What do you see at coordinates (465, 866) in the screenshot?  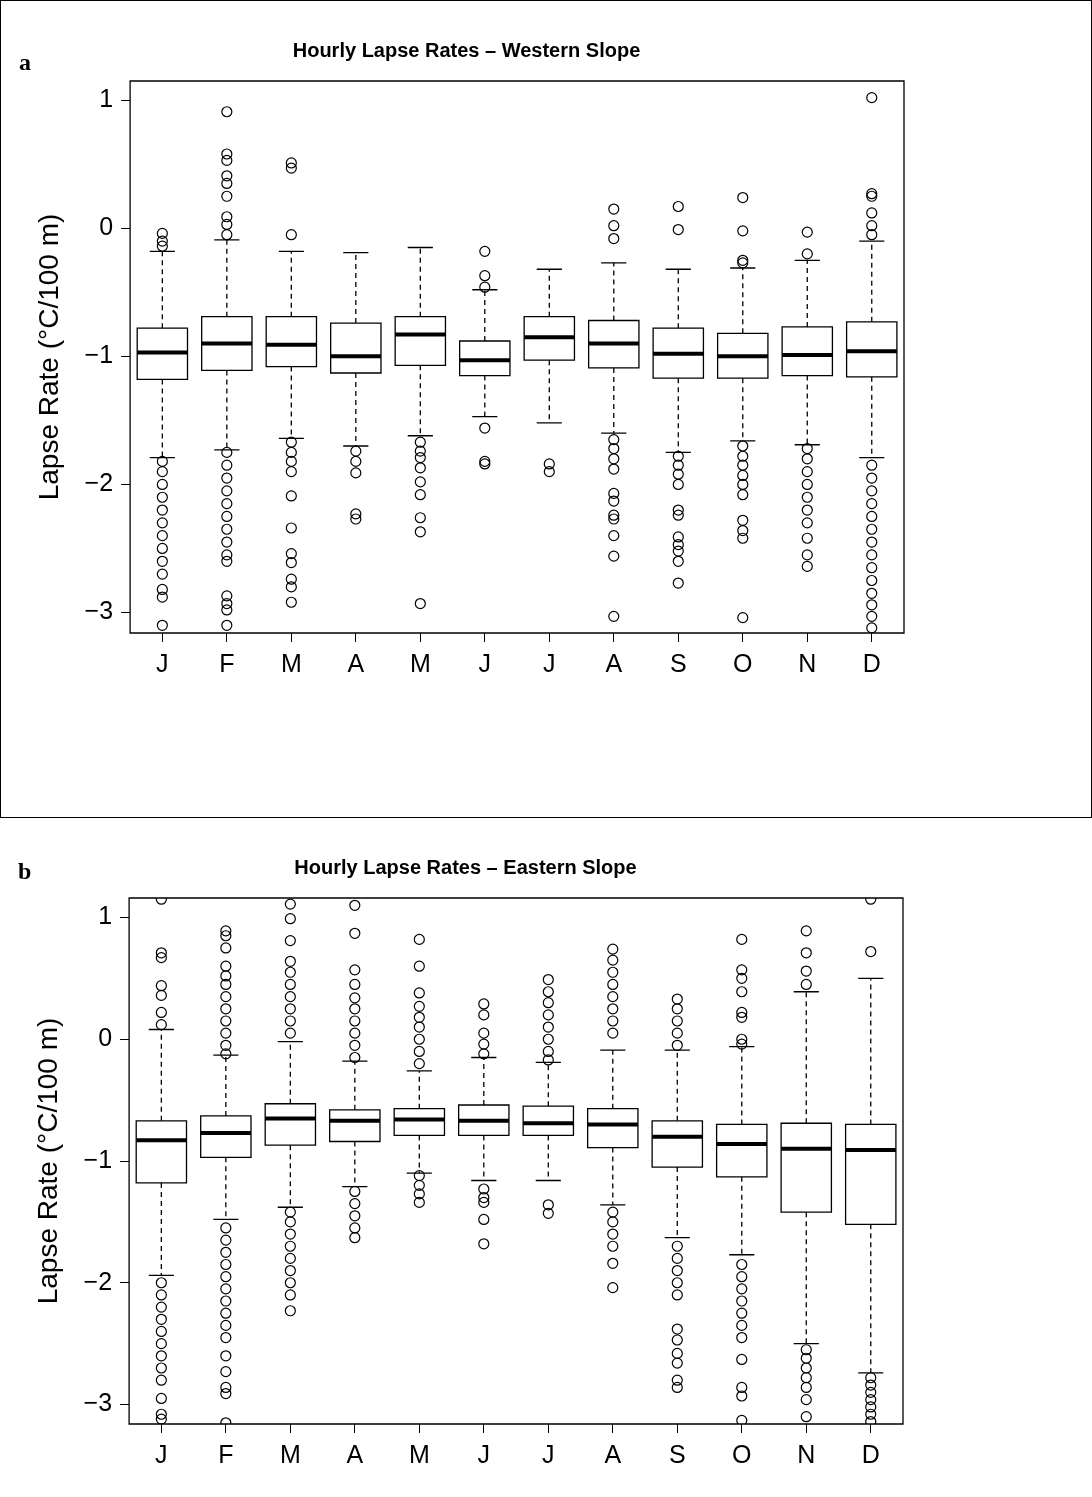 I see `chart-title: Hourly Lapse Rates – Eastern Slope` at bounding box center [465, 866].